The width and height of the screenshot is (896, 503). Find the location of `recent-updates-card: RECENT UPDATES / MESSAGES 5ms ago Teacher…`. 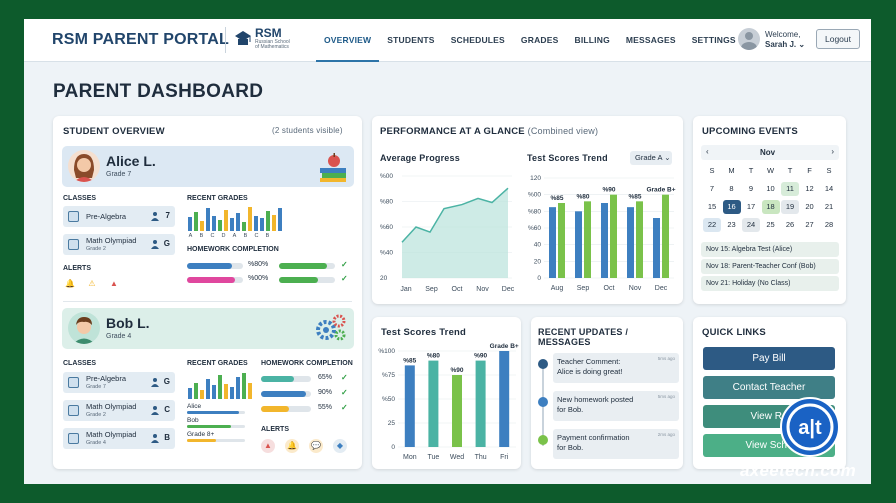

recent-updates-card: RECENT UPDATES / MESSAGES 5ms ago Teacher… is located at coordinates (607, 393).